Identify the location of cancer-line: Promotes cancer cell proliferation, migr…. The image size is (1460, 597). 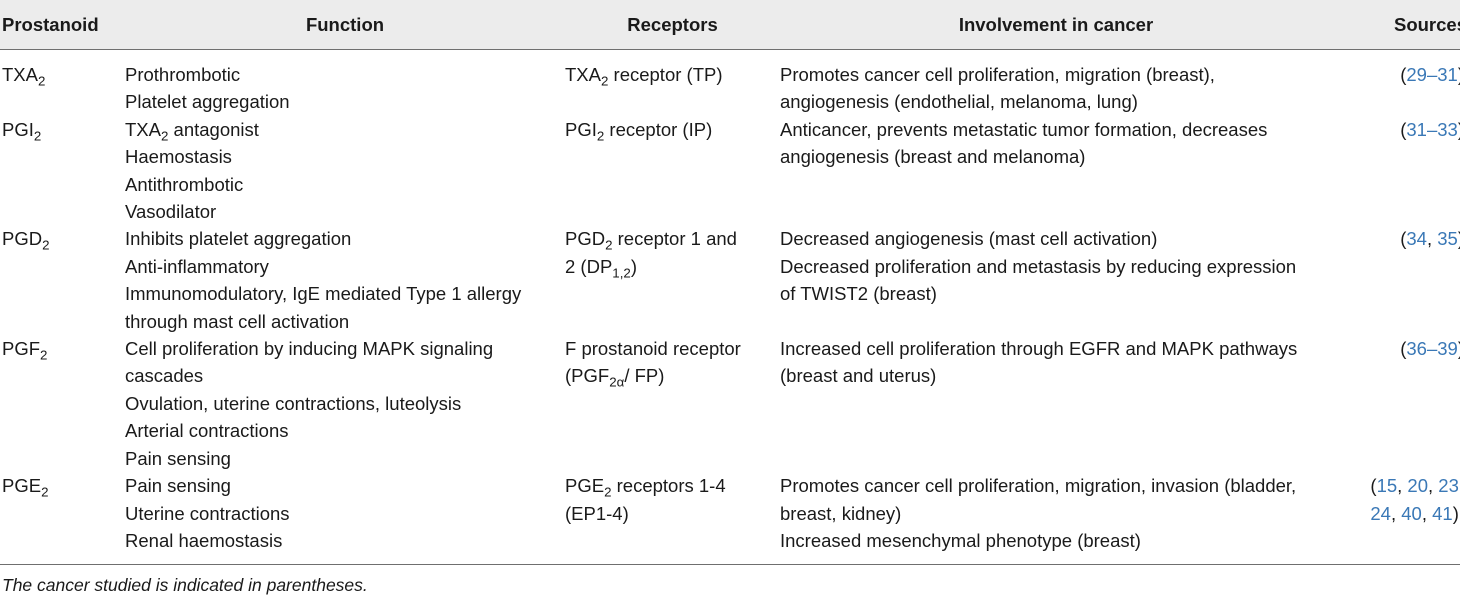
(1038, 486).